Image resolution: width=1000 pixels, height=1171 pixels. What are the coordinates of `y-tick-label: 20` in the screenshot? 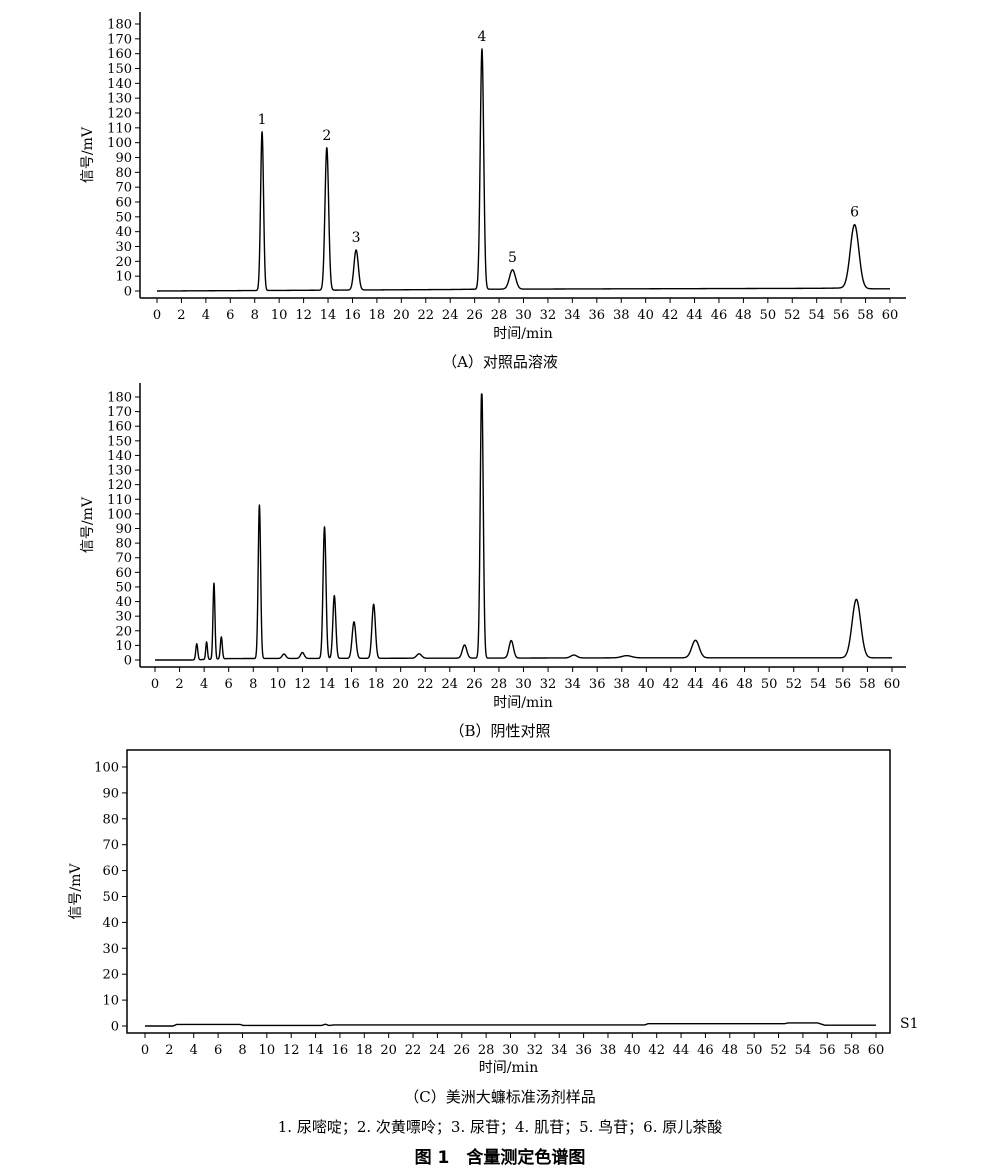 It's located at (110, 975).